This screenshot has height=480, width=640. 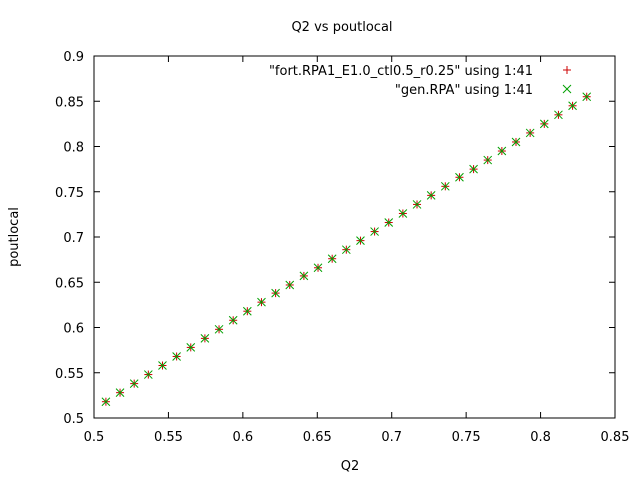 What do you see at coordinates (464, 90) in the screenshot?
I see `legend-label: "gen.RPA" using 1:41` at bounding box center [464, 90].